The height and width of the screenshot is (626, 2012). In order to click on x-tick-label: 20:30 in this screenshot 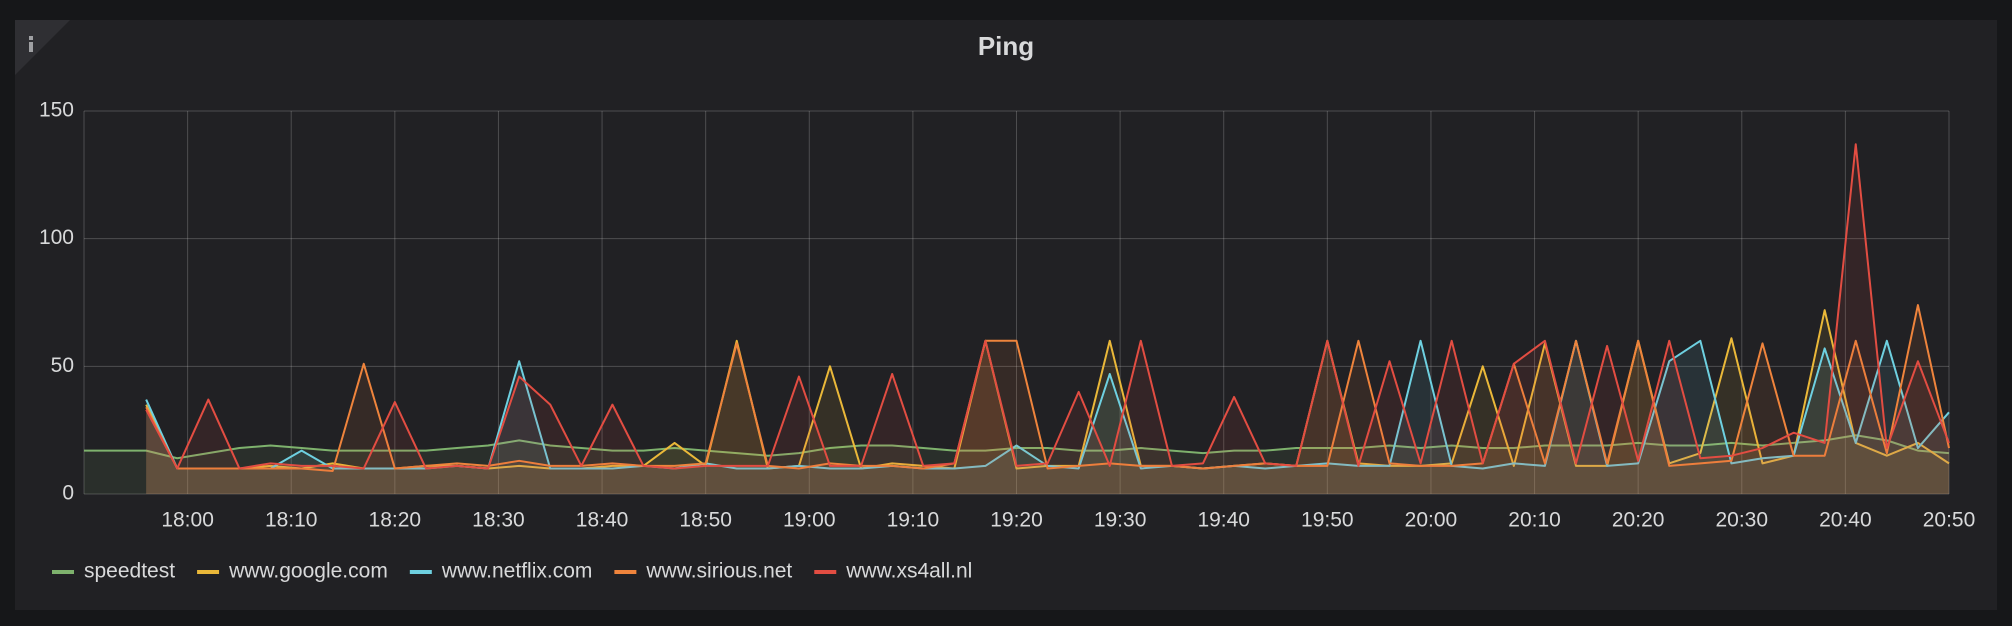, I will do `click(1741, 520)`.